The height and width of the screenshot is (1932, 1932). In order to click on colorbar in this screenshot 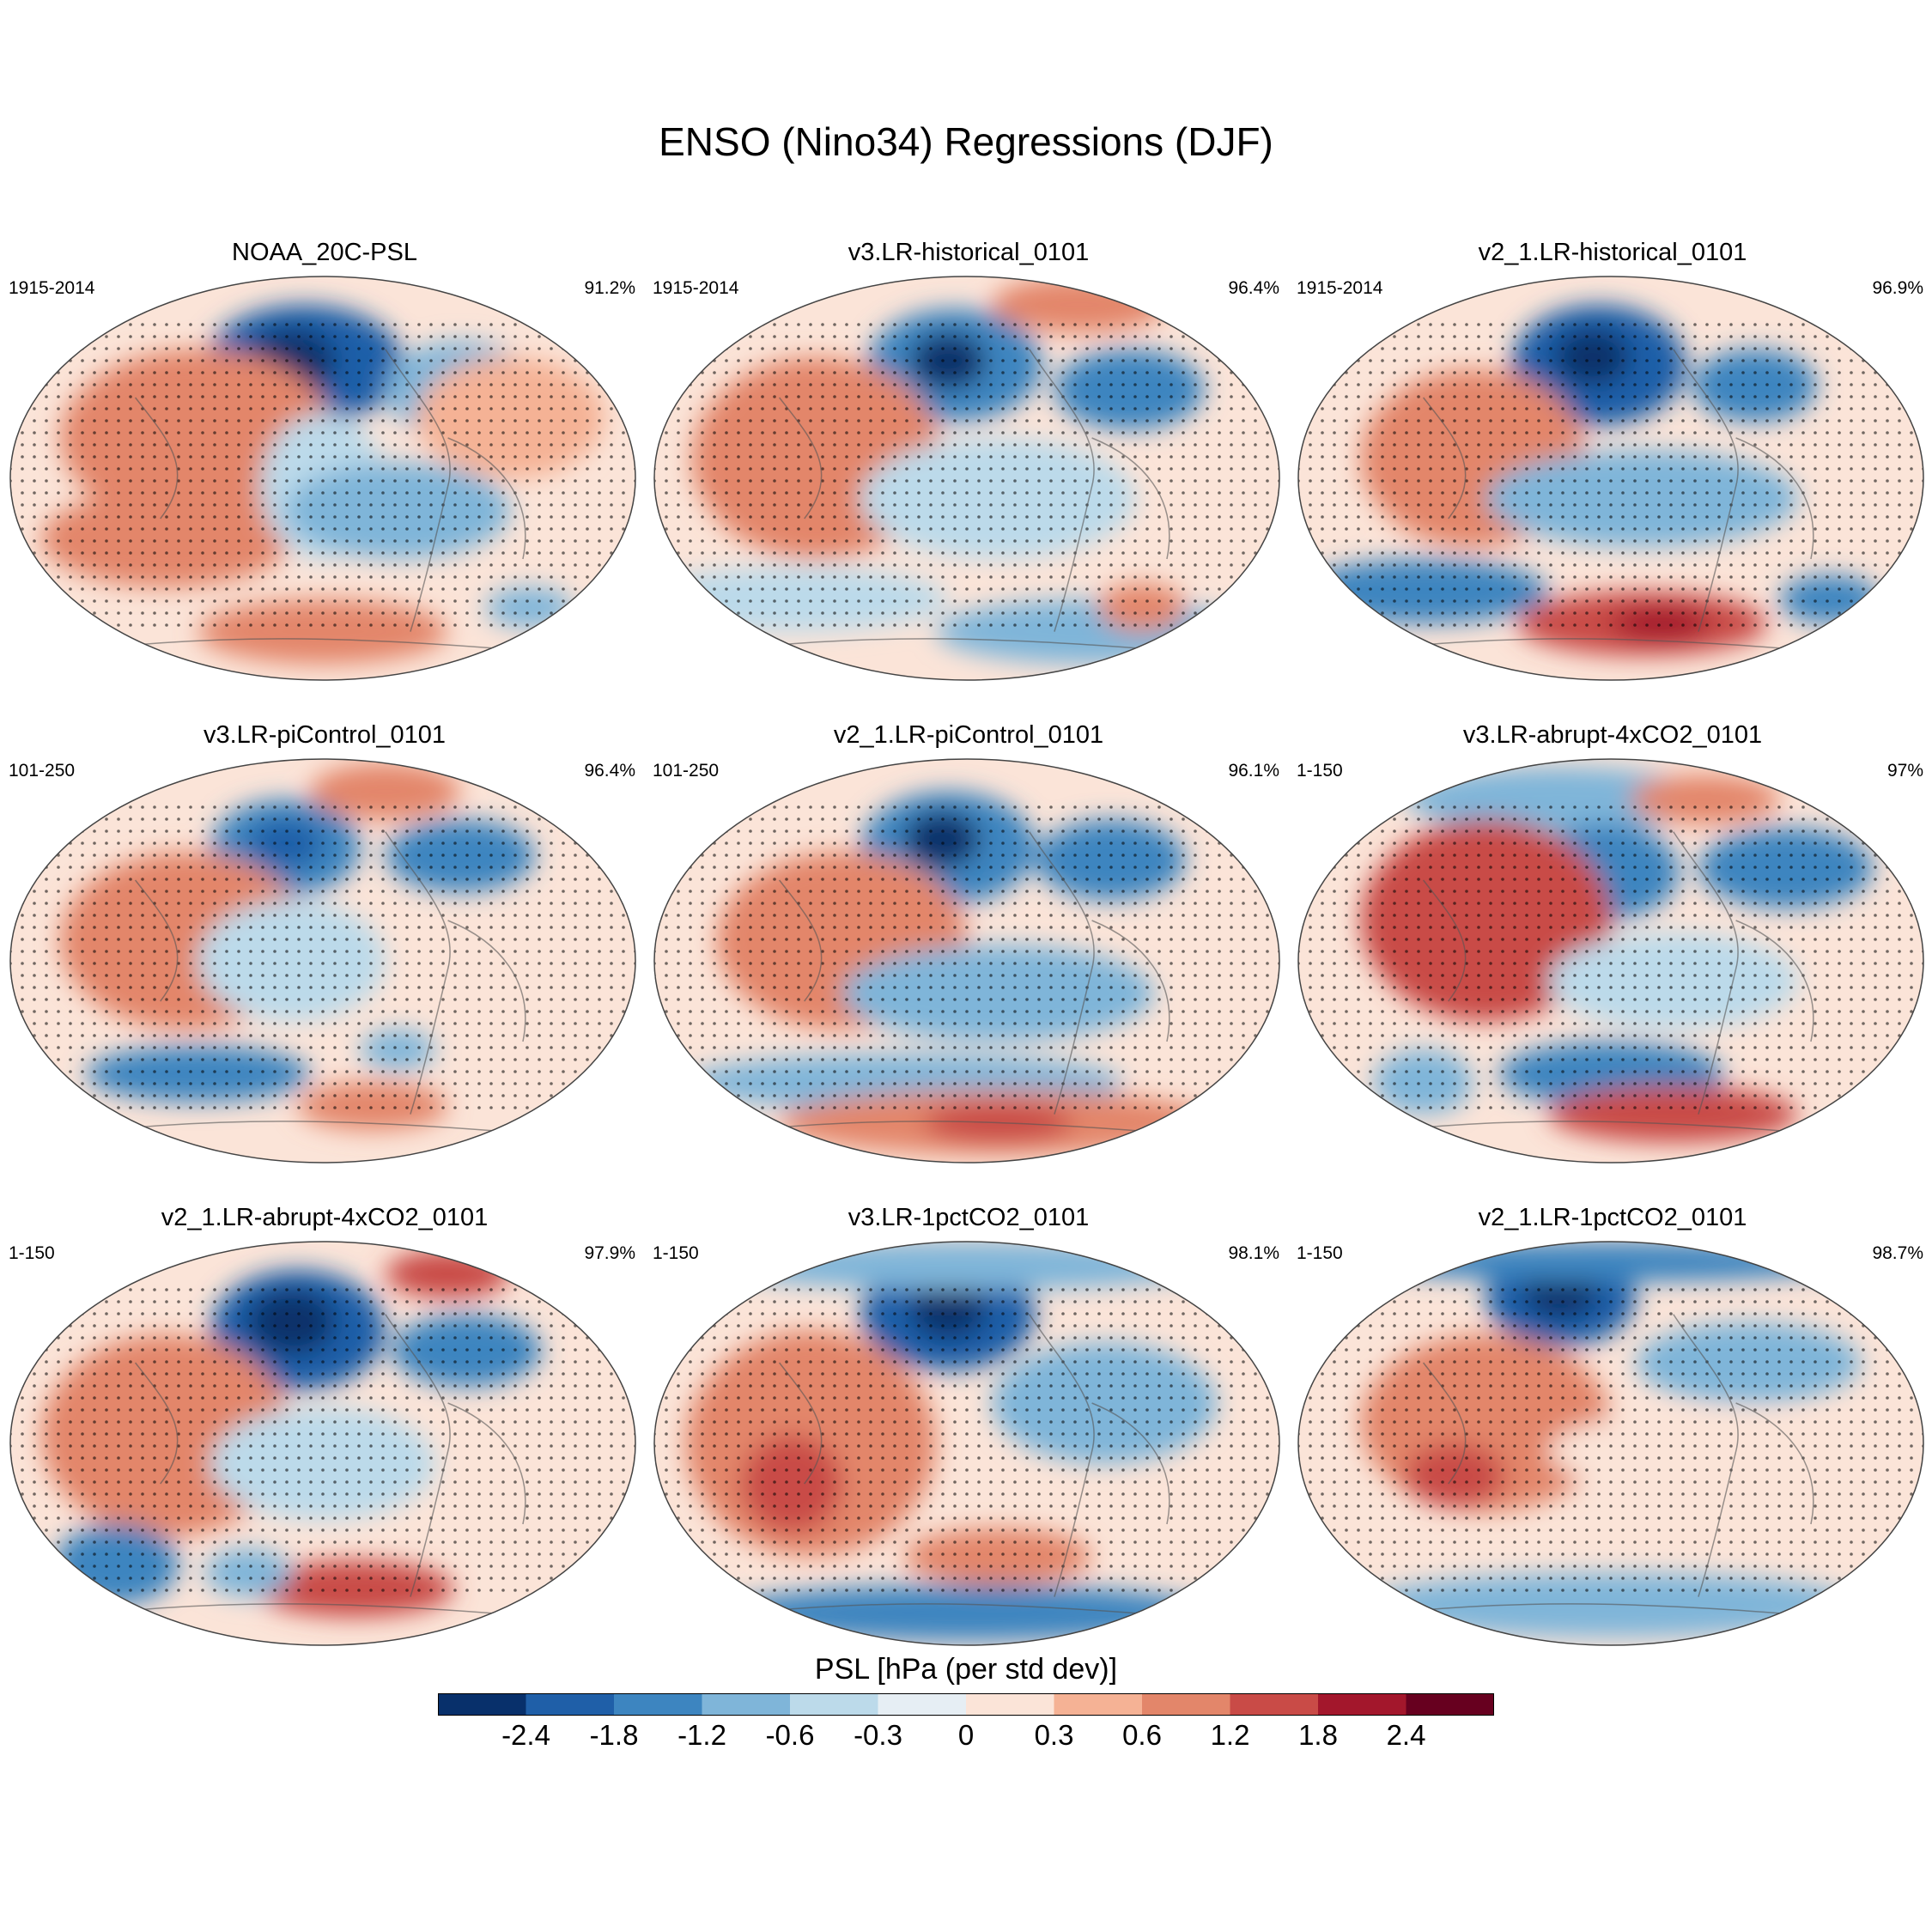, I will do `click(966, 1704)`.